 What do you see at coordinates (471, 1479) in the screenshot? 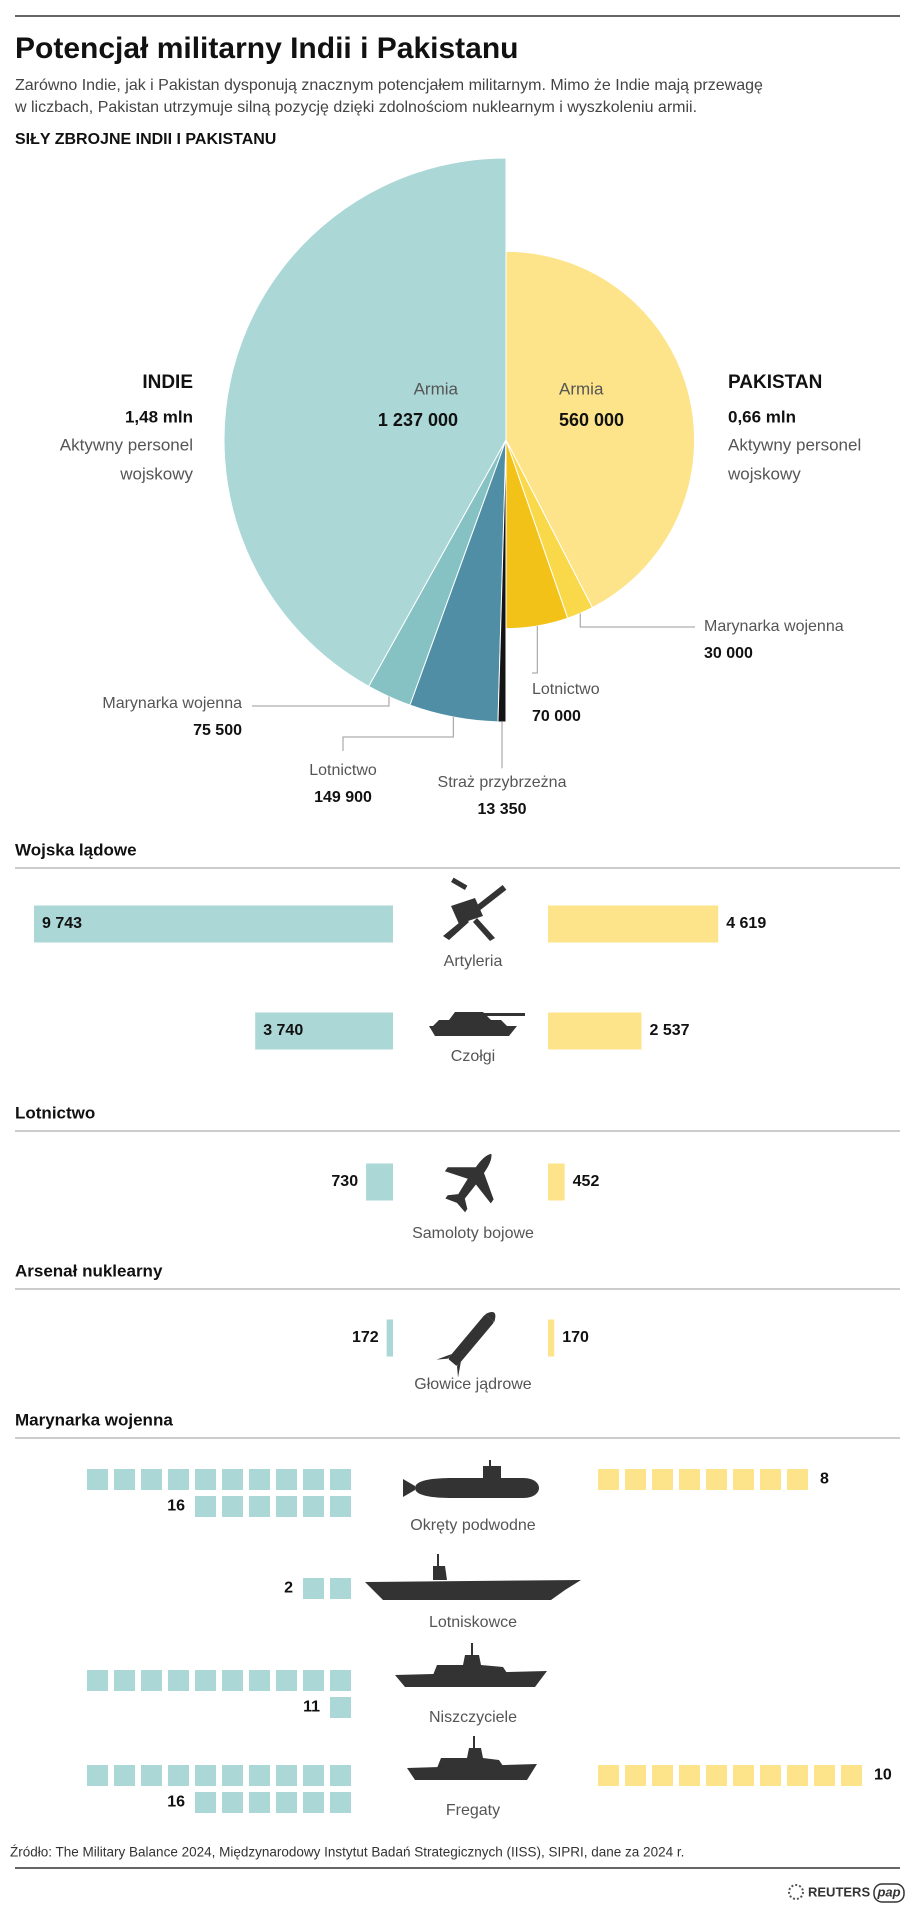
I see `submarine-icon` at bounding box center [471, 1479].